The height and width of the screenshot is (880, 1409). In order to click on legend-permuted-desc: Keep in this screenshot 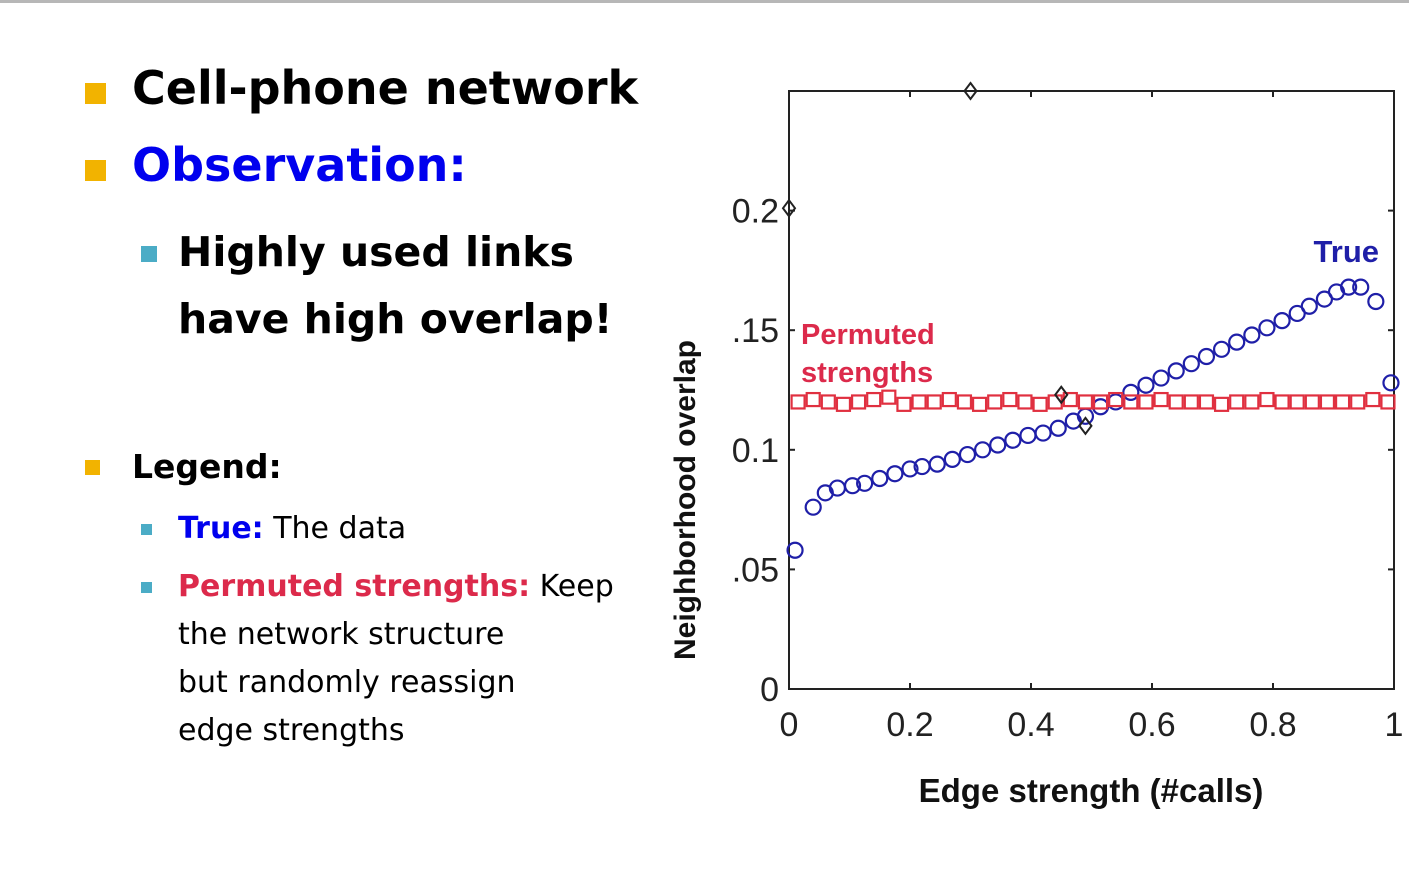, I will do `click(572, 586)`.